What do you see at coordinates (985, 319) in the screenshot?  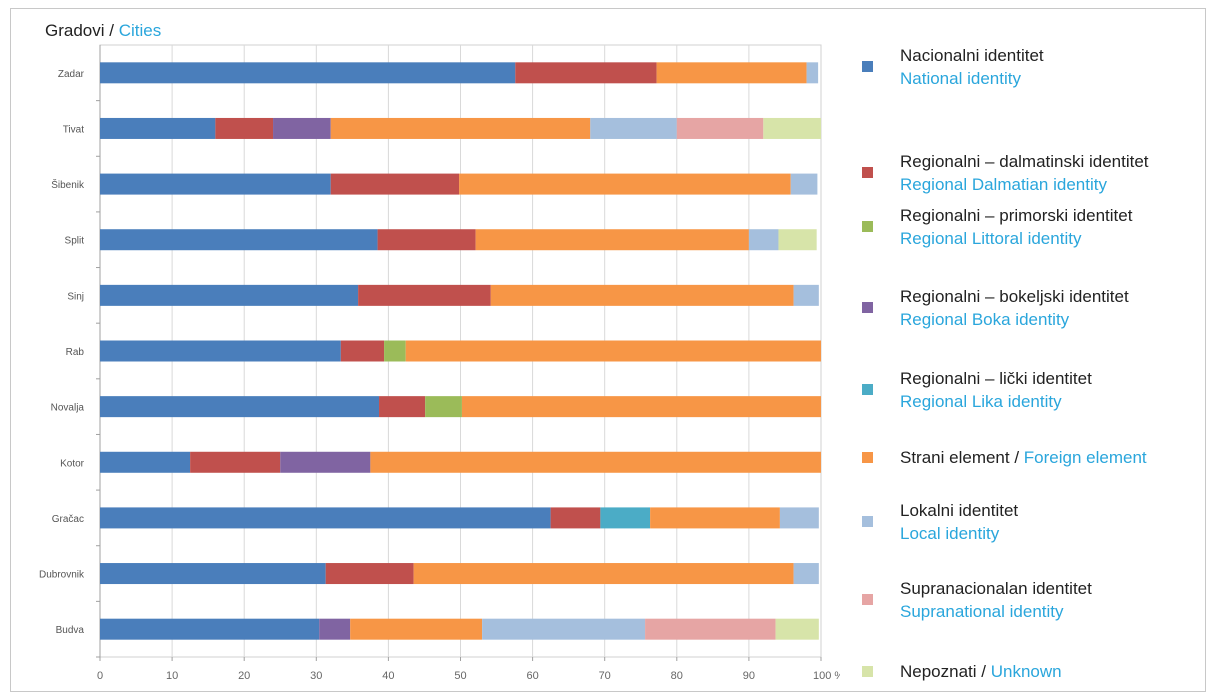 I see `legend-label-en: Regional Boka identity` at bounding box center [985, 319].